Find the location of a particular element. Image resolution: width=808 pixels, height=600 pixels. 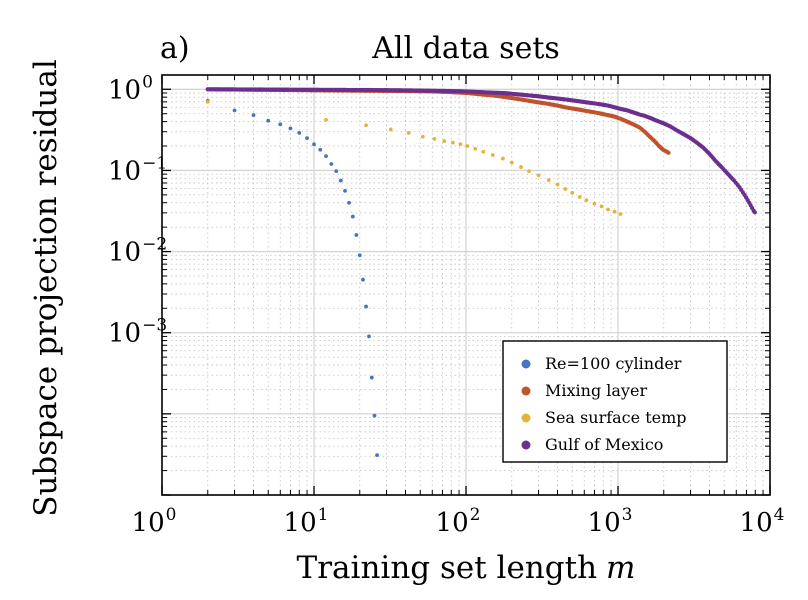

x-tick-label: 10⁰ is located at coordinates (154, 521).